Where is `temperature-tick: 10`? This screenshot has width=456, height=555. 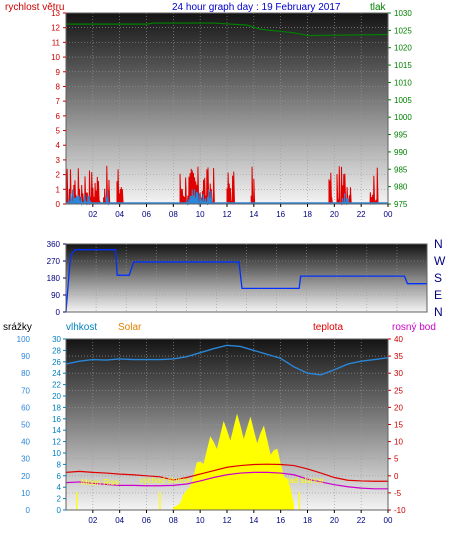
temperature-tick: 10 is located at coordinates (398, 442).